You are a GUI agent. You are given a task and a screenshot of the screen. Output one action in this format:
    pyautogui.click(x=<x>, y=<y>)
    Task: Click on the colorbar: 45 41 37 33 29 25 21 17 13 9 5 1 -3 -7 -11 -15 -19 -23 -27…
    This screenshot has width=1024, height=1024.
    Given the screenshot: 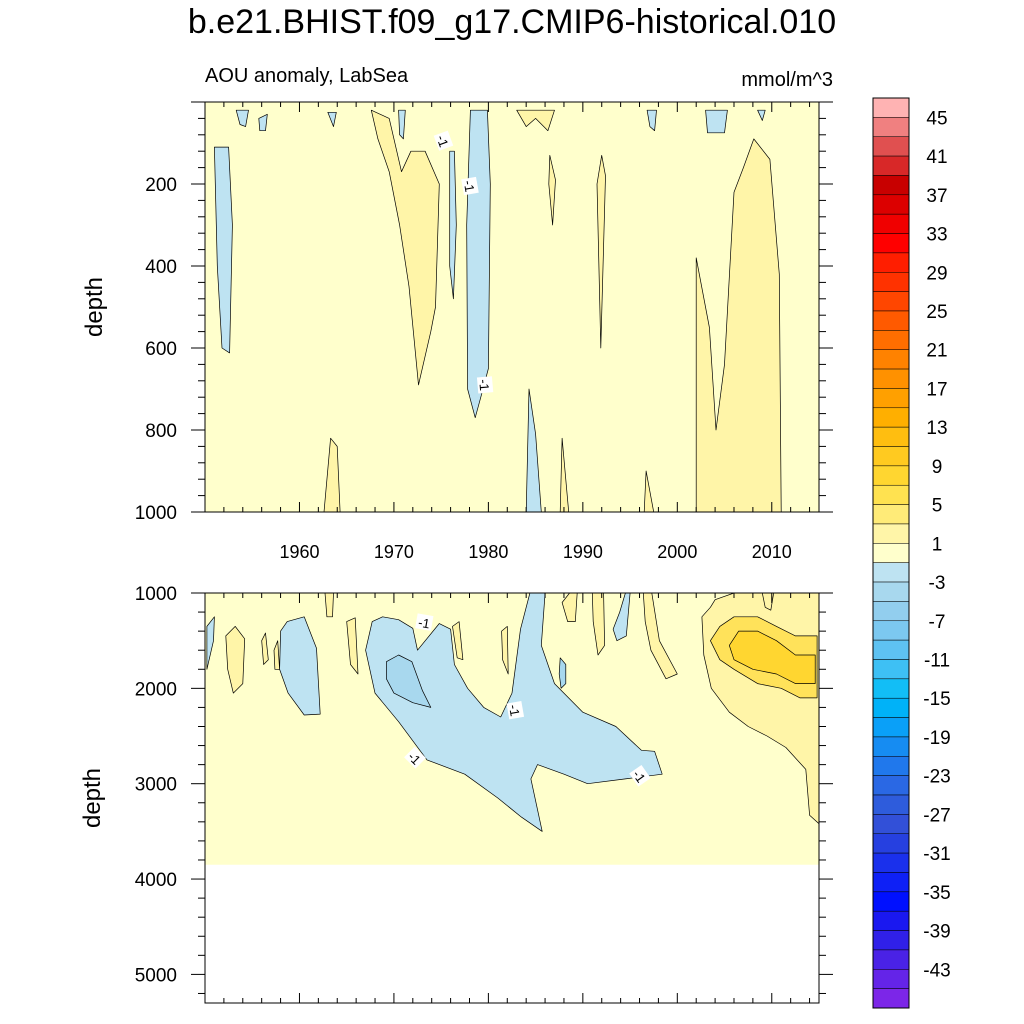 What is the action you would take?
    pyautogui.click(x=911, y=553)
    